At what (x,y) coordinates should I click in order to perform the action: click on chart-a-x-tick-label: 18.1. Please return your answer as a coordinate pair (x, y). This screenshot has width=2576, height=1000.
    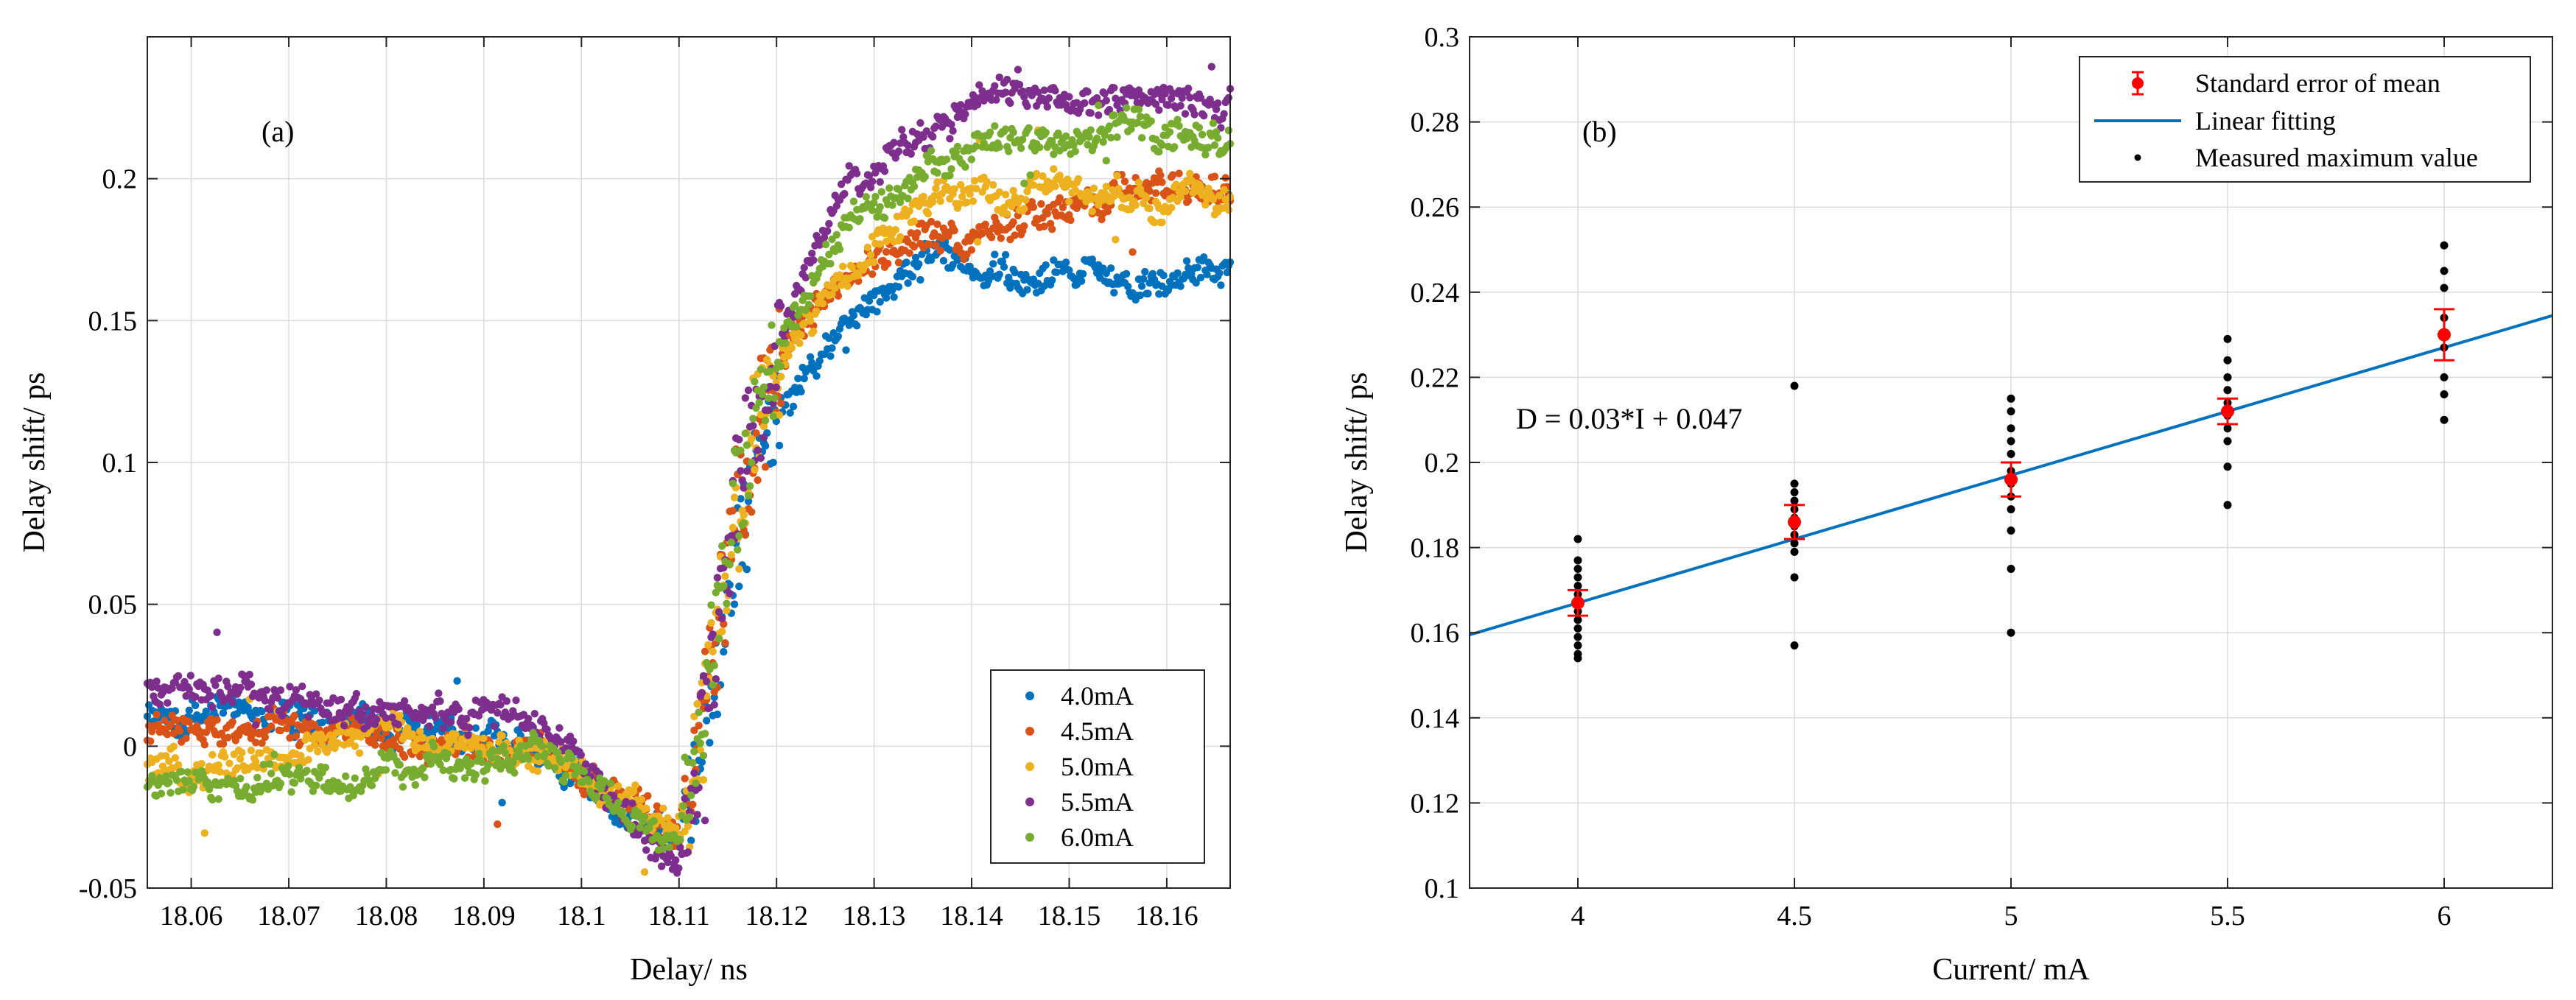
    Looking at the image, I should click on (581, 917).